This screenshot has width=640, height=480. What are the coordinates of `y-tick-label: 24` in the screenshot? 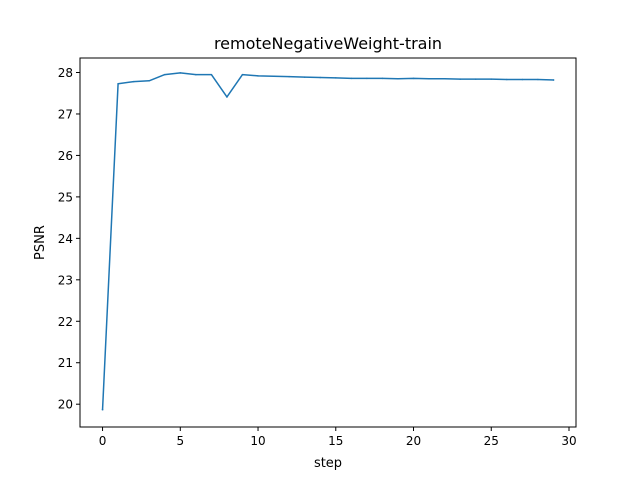 It's located at (65, 239).